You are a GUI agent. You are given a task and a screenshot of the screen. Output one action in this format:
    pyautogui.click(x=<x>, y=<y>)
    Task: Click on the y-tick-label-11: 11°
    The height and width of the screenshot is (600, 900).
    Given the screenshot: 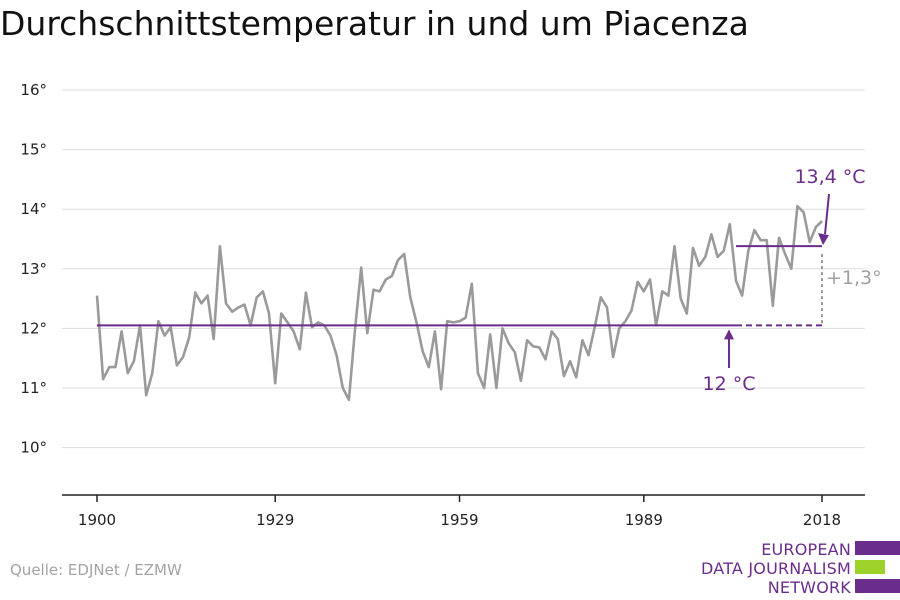 What is the action you would take?
    pyautogui.click(x=33, y=388)
    